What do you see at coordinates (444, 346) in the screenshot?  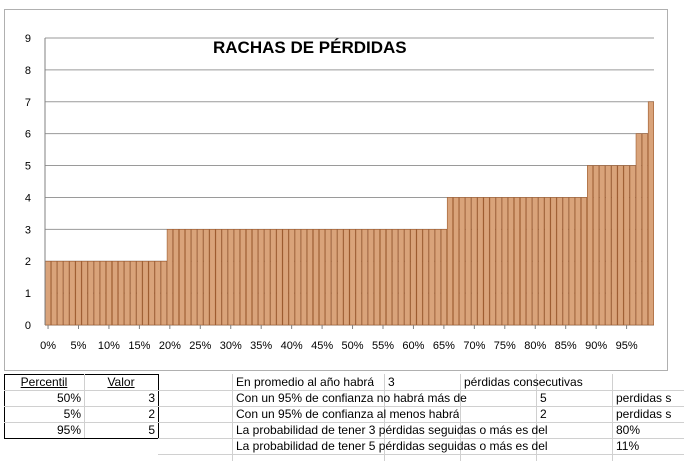 I see `x-tick-label: 65%` at bounding box center [444, 346].